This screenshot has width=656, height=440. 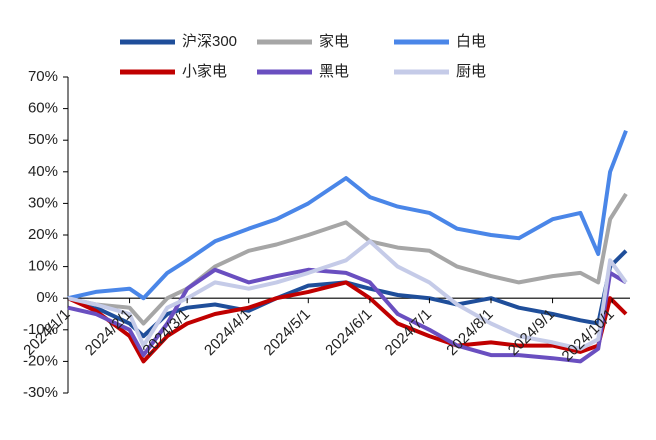 What do you see at coordinates (204, 71) in the screenshot?
I see `legend-label: 小家电` at bounding box center [204, 71].